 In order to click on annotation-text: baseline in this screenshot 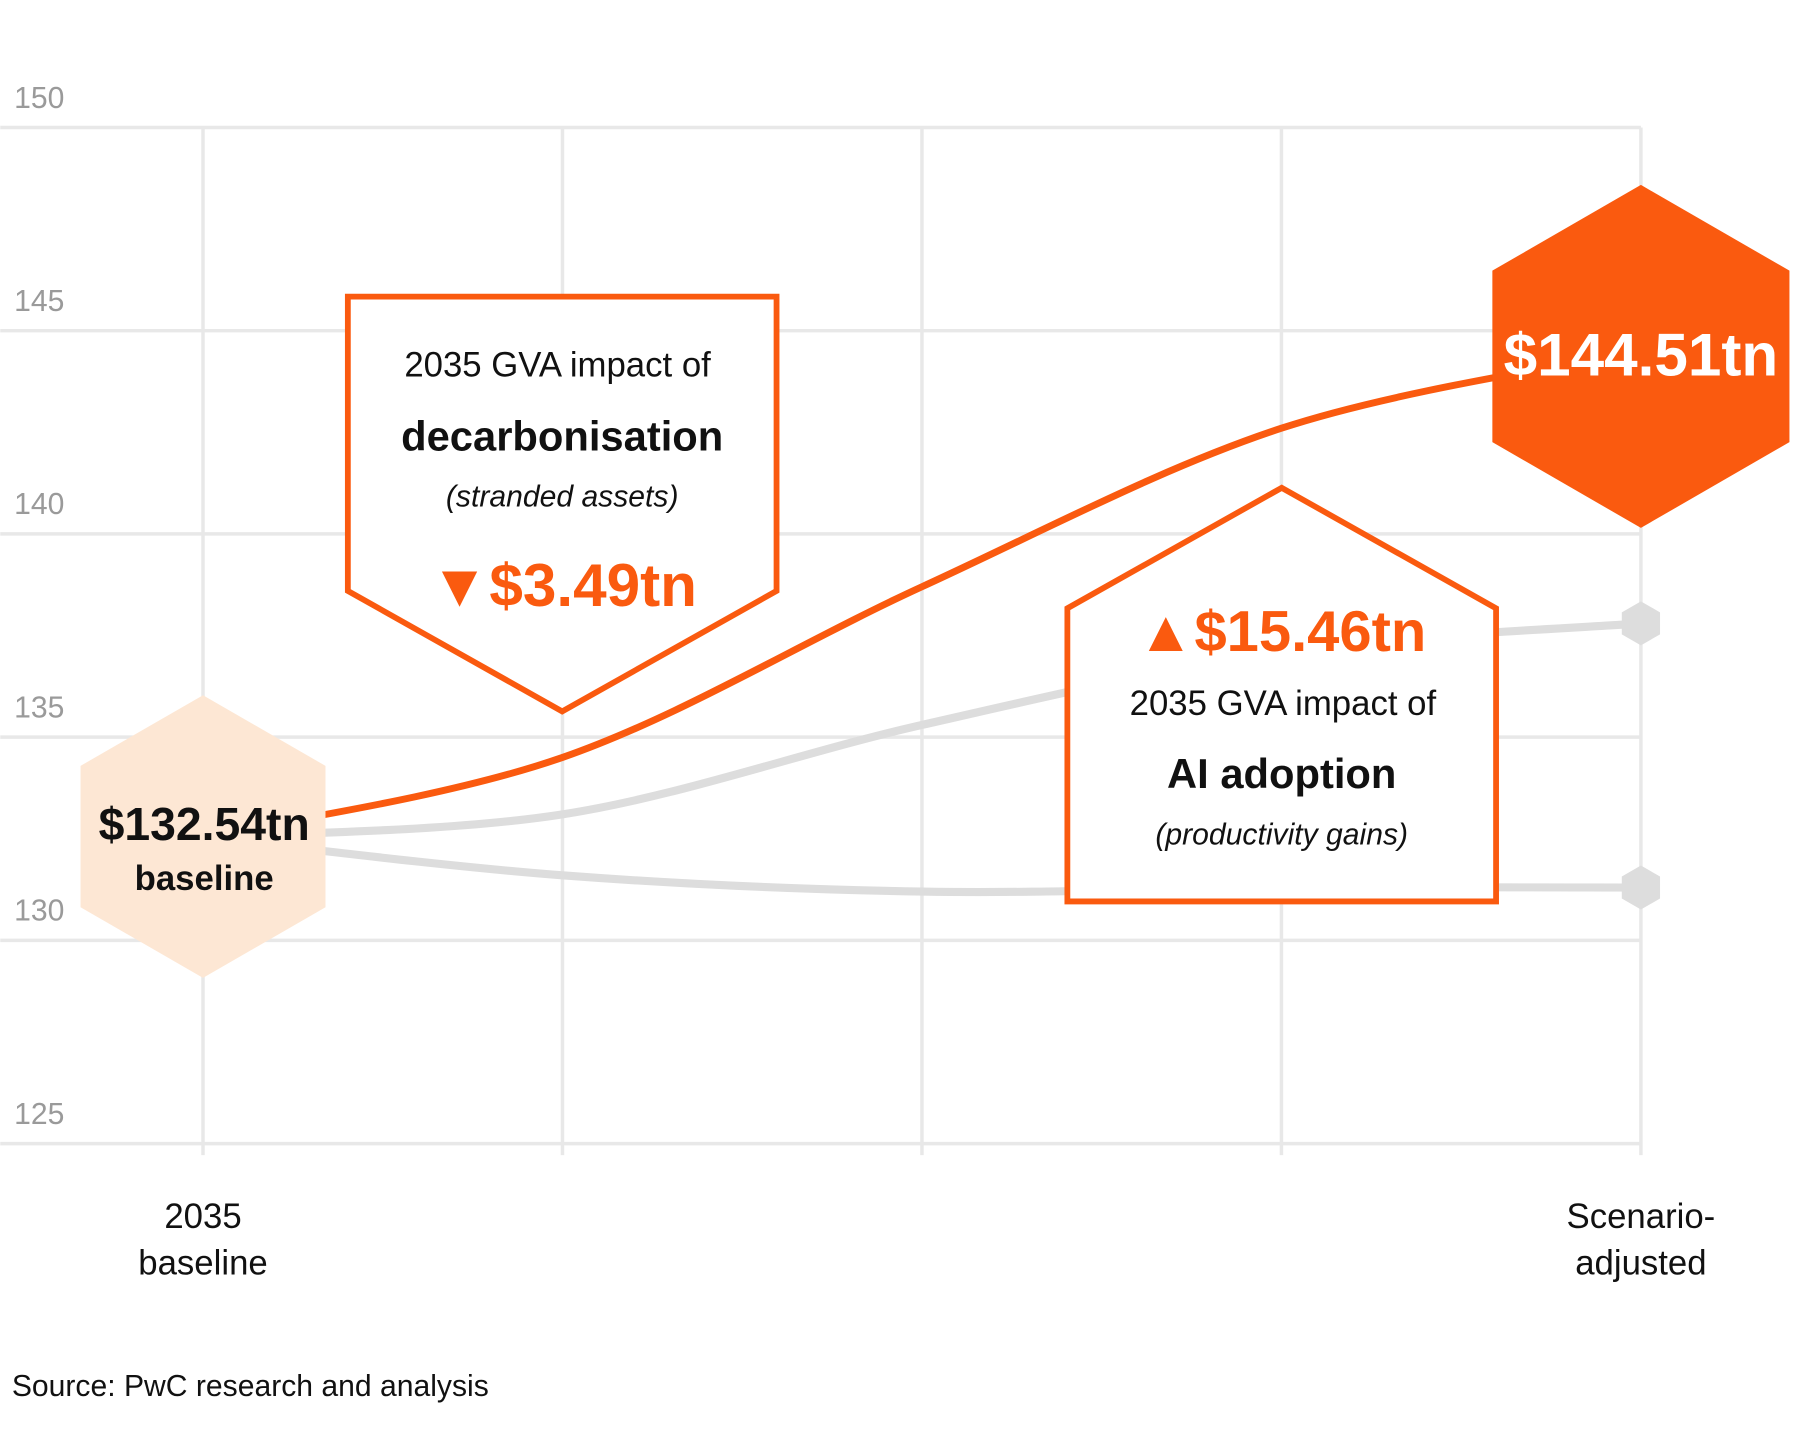, I will do `click(204, 879)`.